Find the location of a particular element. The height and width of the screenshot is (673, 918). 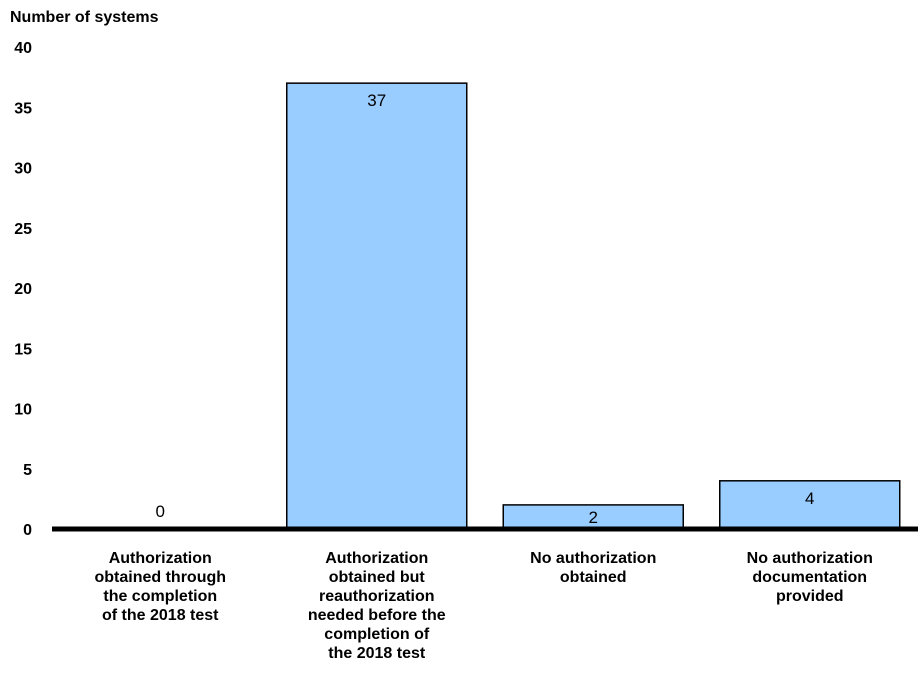

y-tick-label: 5 is located at coordinates (27, 470).